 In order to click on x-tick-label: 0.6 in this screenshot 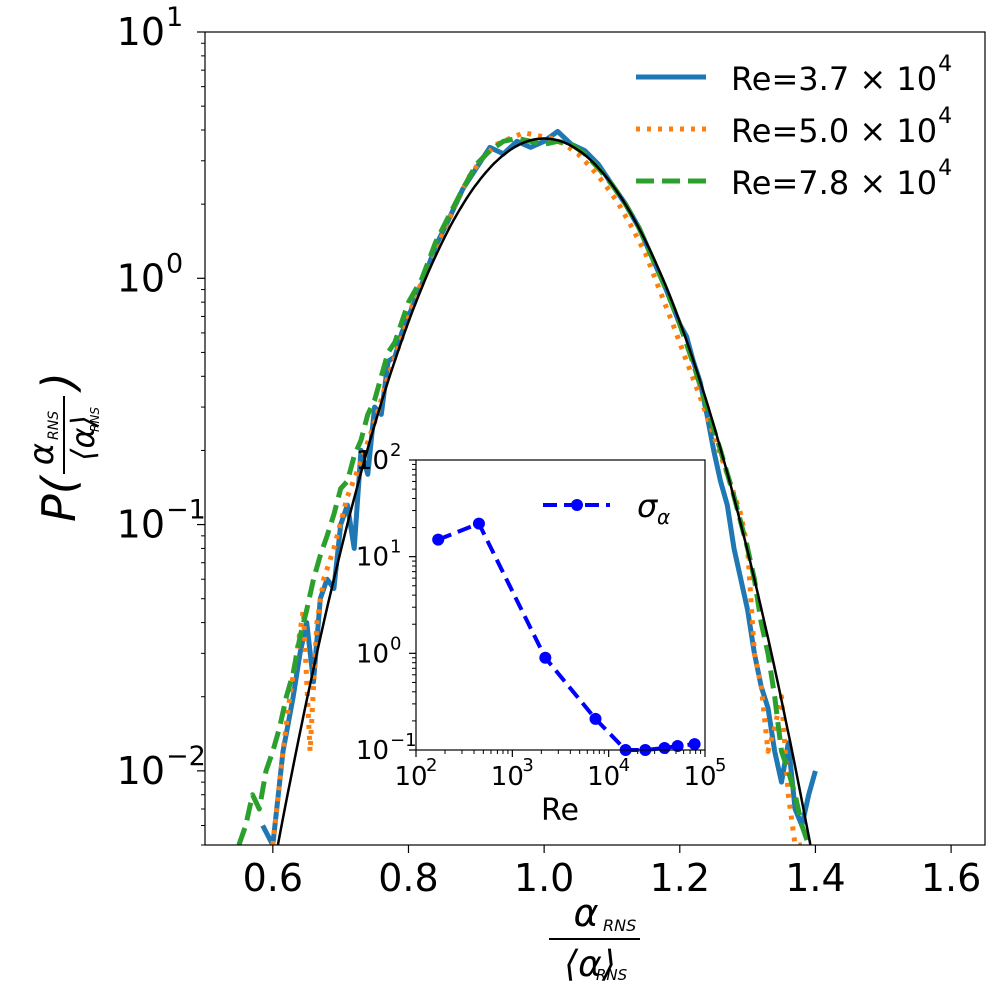, I will do `click(273, 878)`.